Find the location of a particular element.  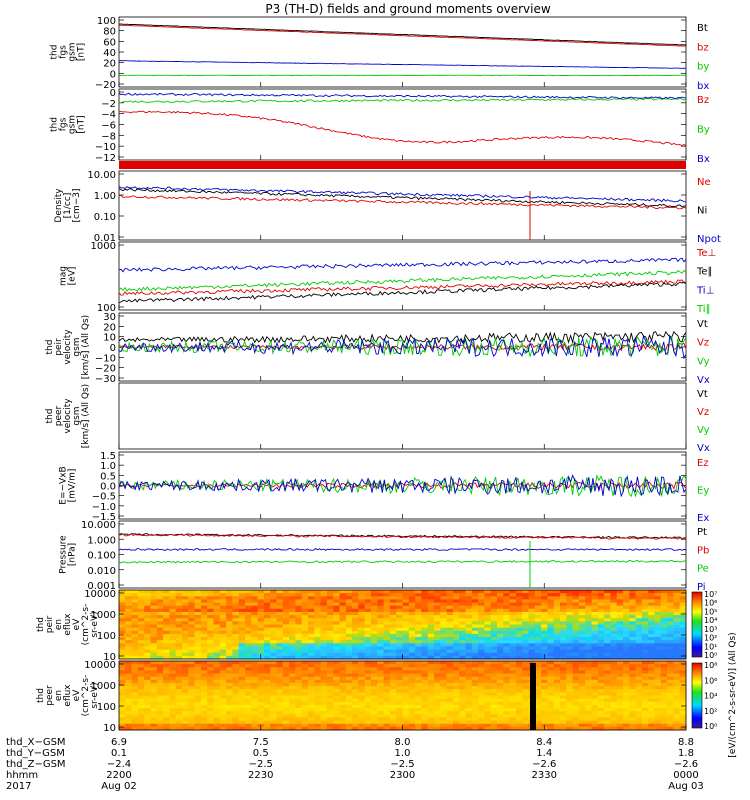

y-tick-label: 1000 is located at coordinates (103, 246).